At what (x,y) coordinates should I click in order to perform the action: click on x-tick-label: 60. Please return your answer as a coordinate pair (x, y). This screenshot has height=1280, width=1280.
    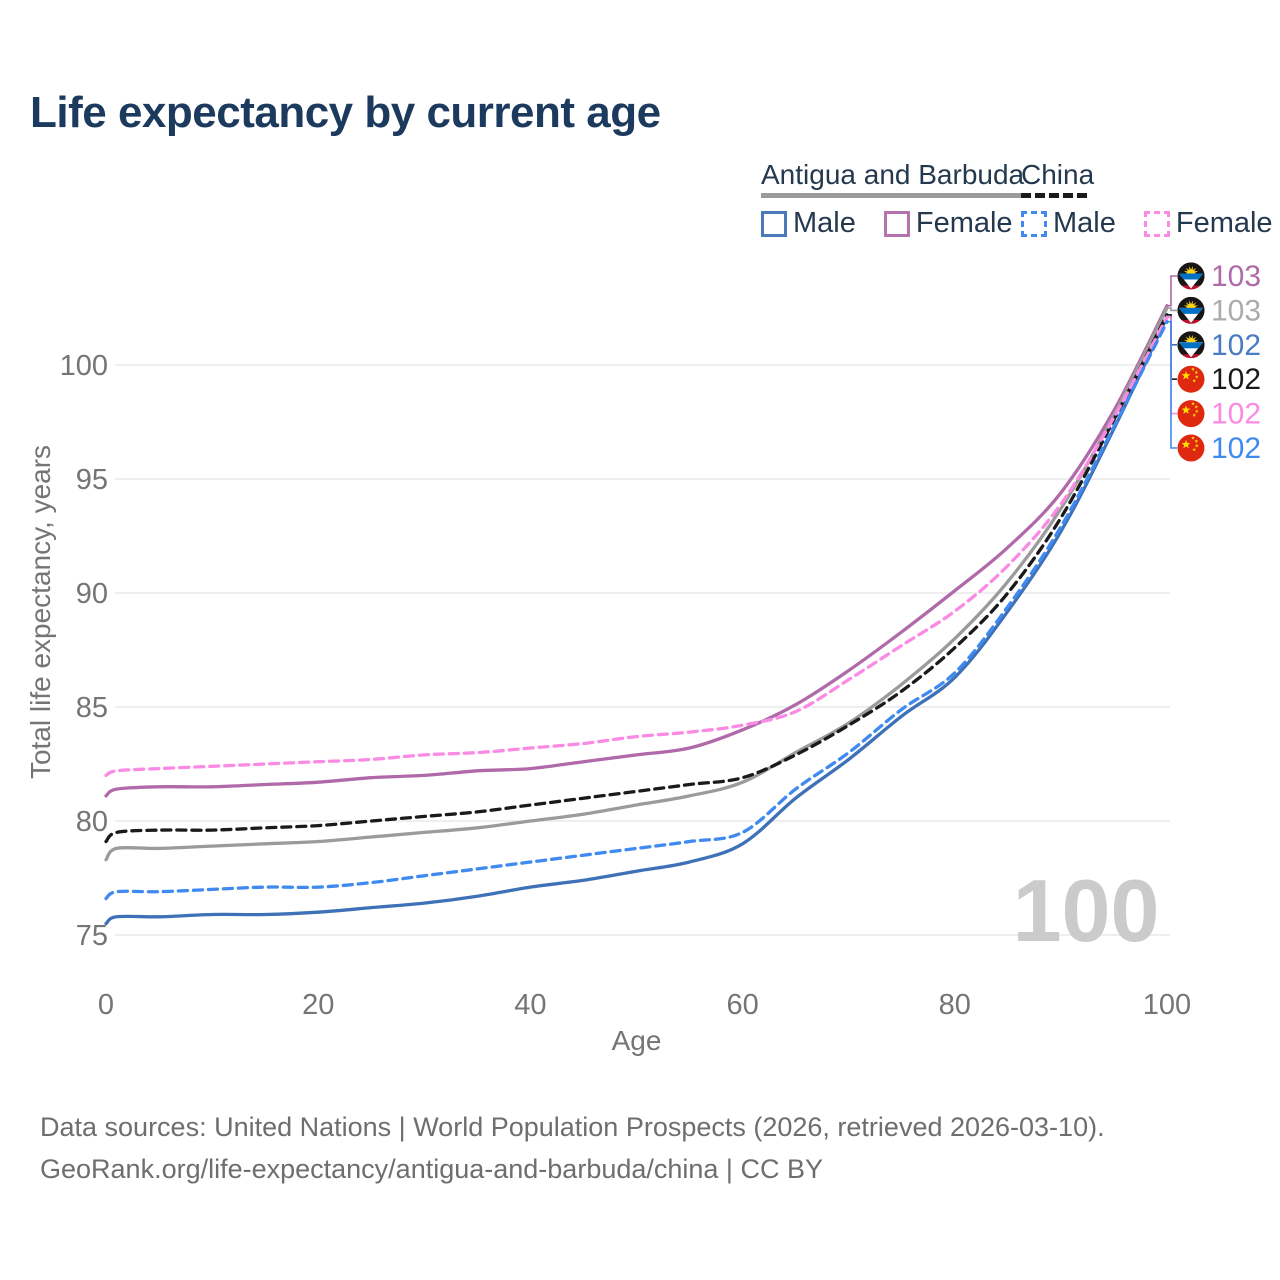
    Looking at the image, I should click on (742, 1005).